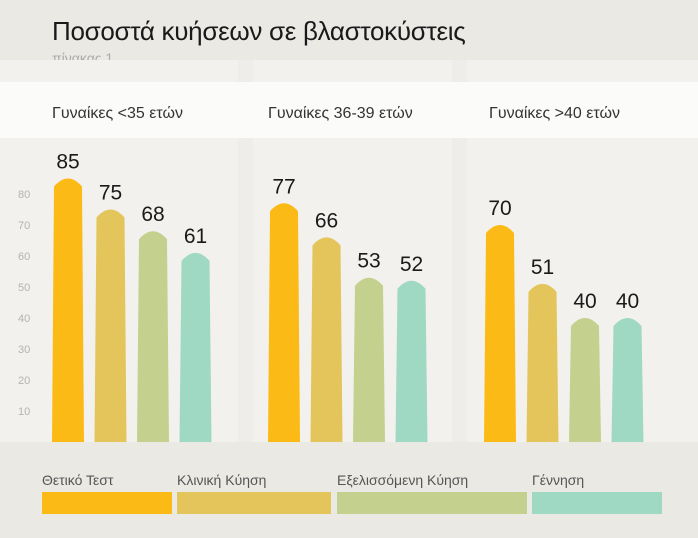 The height and width of the screenshot is (538, 698). I want to click on bar-value-label: 52, so click(411, 264).